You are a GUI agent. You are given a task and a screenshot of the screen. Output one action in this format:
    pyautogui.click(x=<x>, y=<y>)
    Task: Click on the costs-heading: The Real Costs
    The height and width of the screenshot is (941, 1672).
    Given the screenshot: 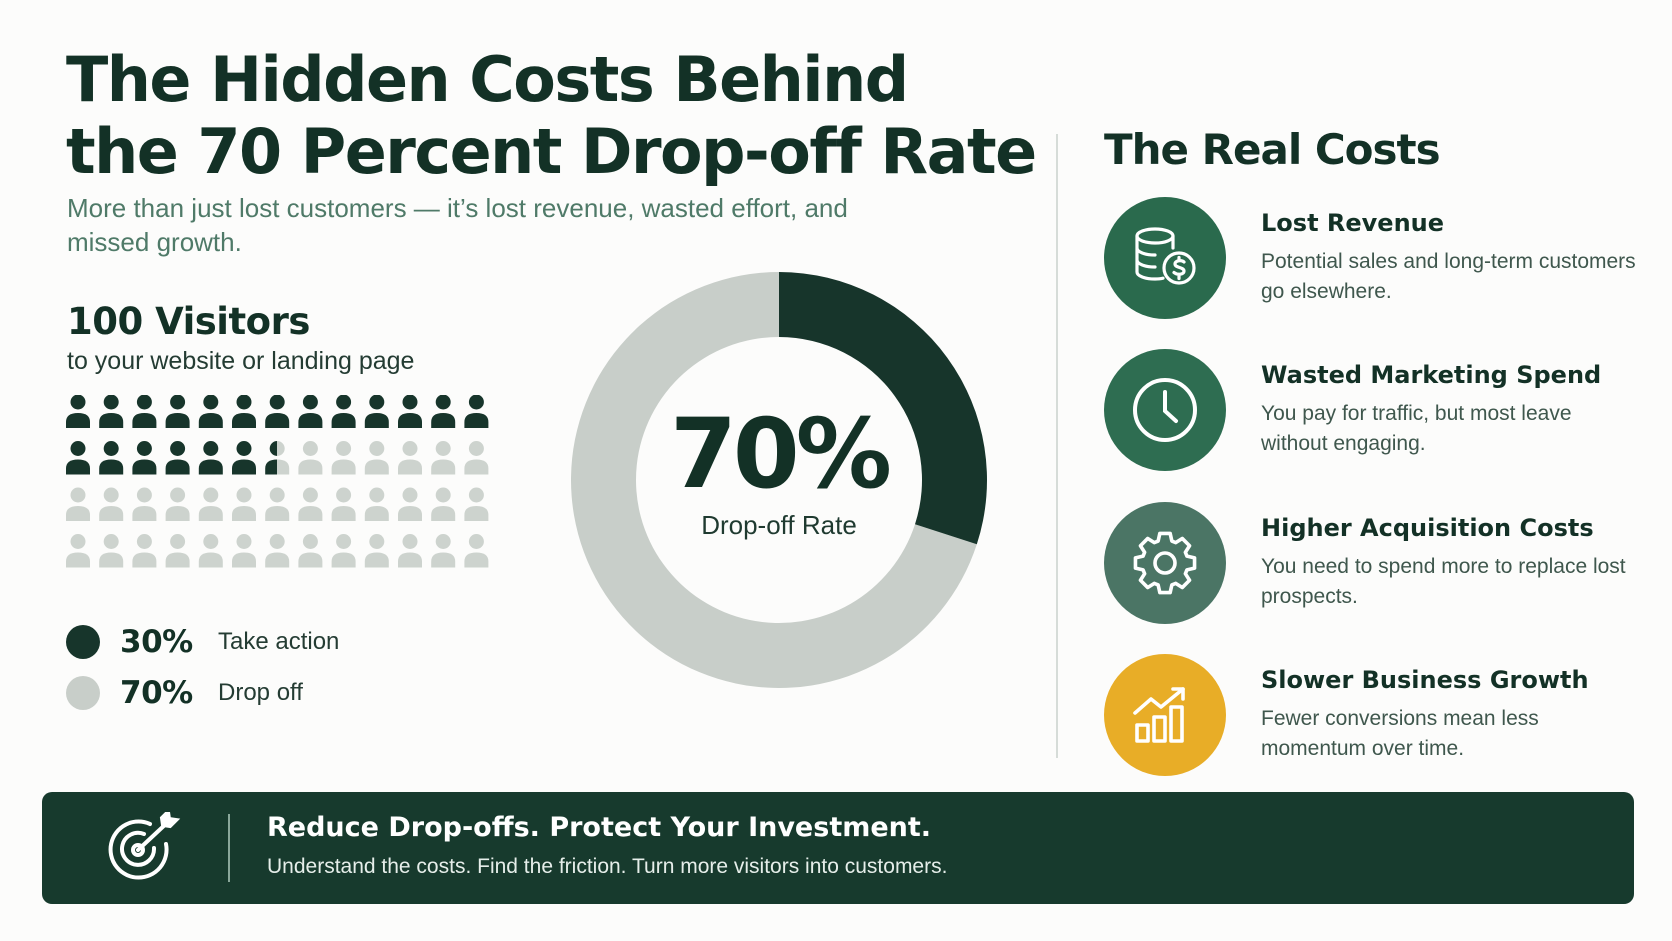 What is the action you would take?
    pyautogui.click(x=1272, y=149)
    